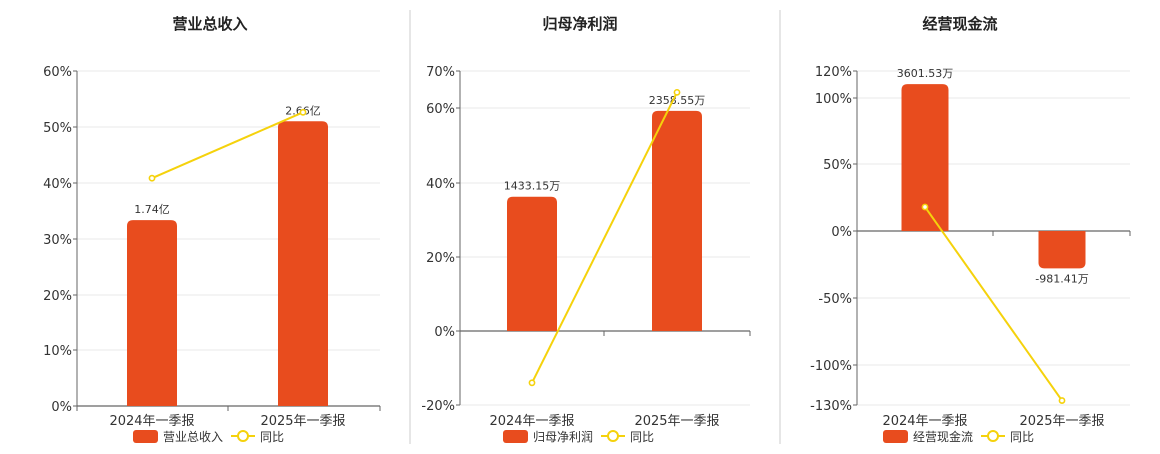 The image size is (1160, 454). Describe the element at coordinates (831, 366) in the screenshot. I see `y-tick-label: -100%` at that location.